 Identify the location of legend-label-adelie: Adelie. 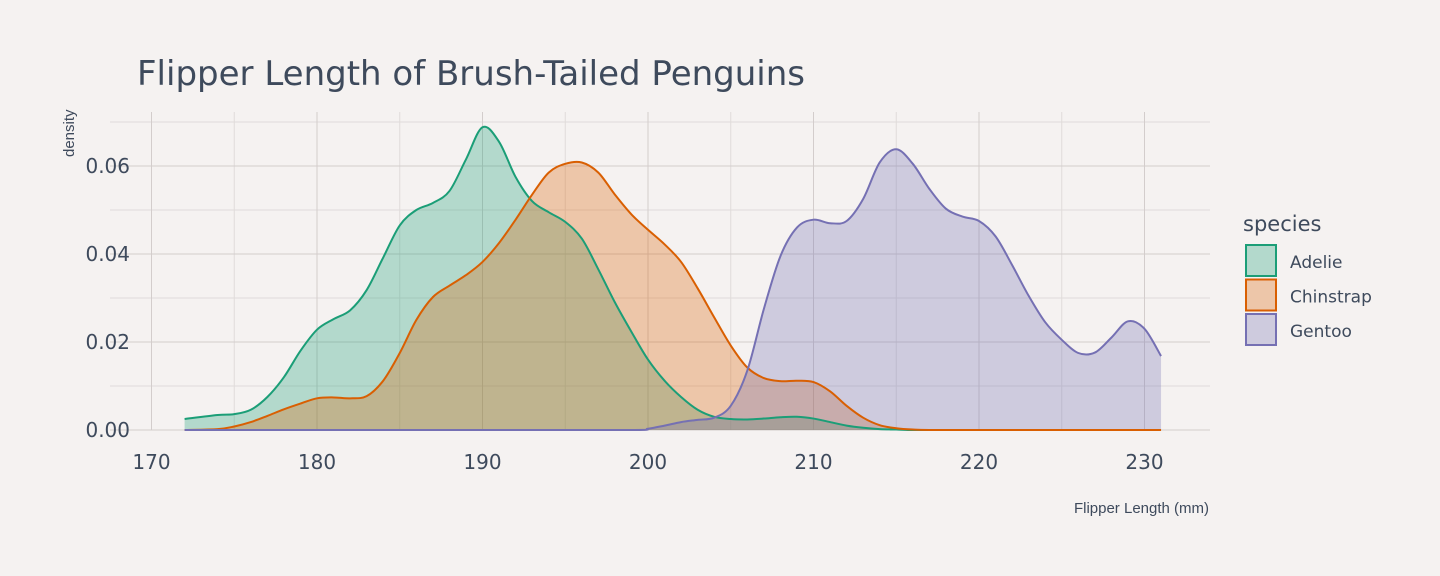
(1316, 263).